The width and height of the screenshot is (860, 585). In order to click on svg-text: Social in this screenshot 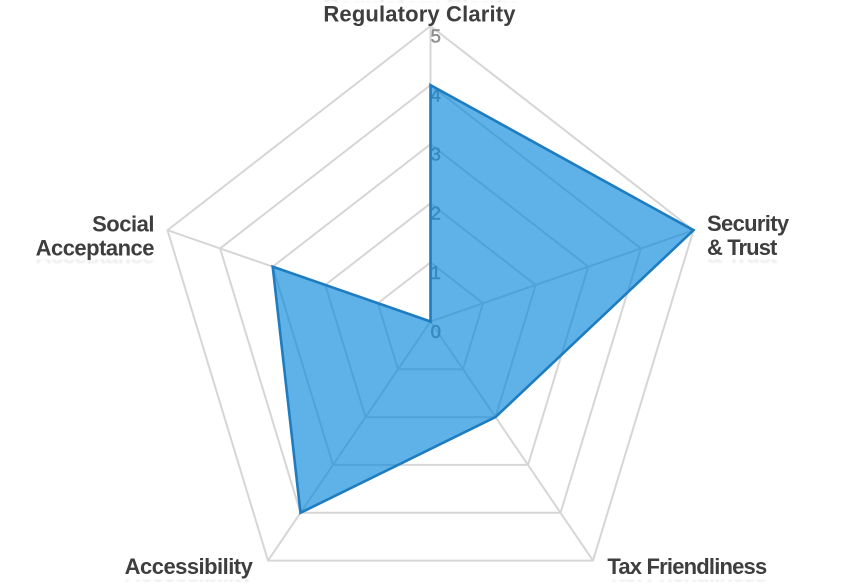, I will do `click(123, 224)`.